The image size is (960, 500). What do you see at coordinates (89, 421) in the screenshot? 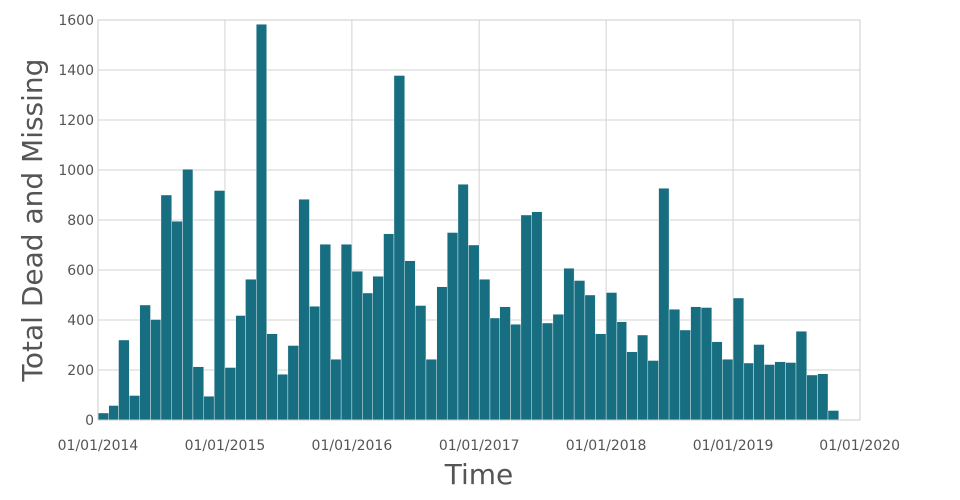
I see `y-tick-label: 0` at bounding box center [89, 421].